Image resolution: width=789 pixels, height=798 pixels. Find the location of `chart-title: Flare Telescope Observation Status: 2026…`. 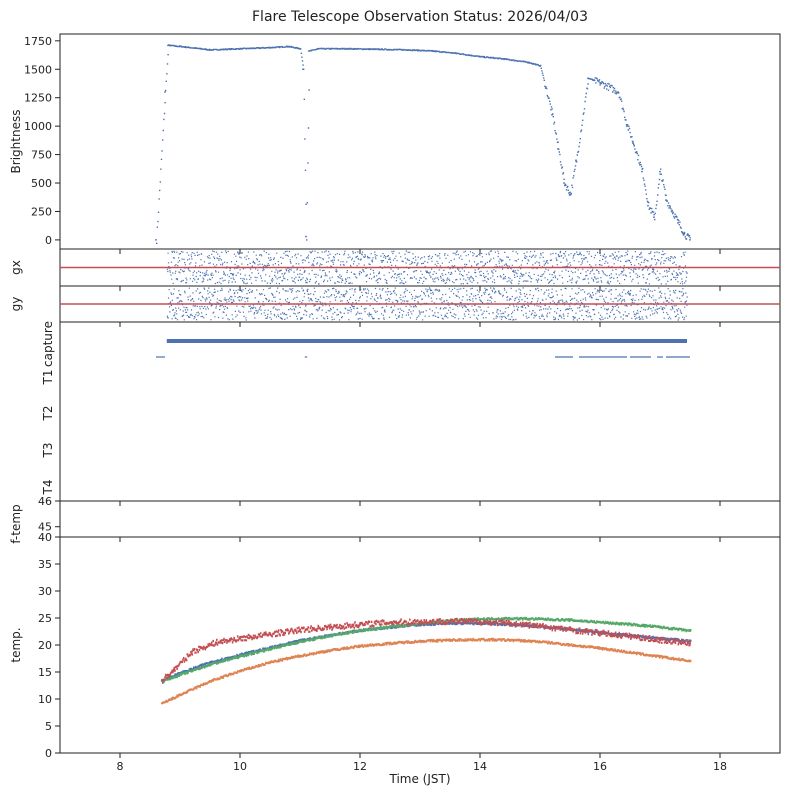

chart-title: Flare Telescope Observation Status: 2026… is located at coordinates (420, 17).